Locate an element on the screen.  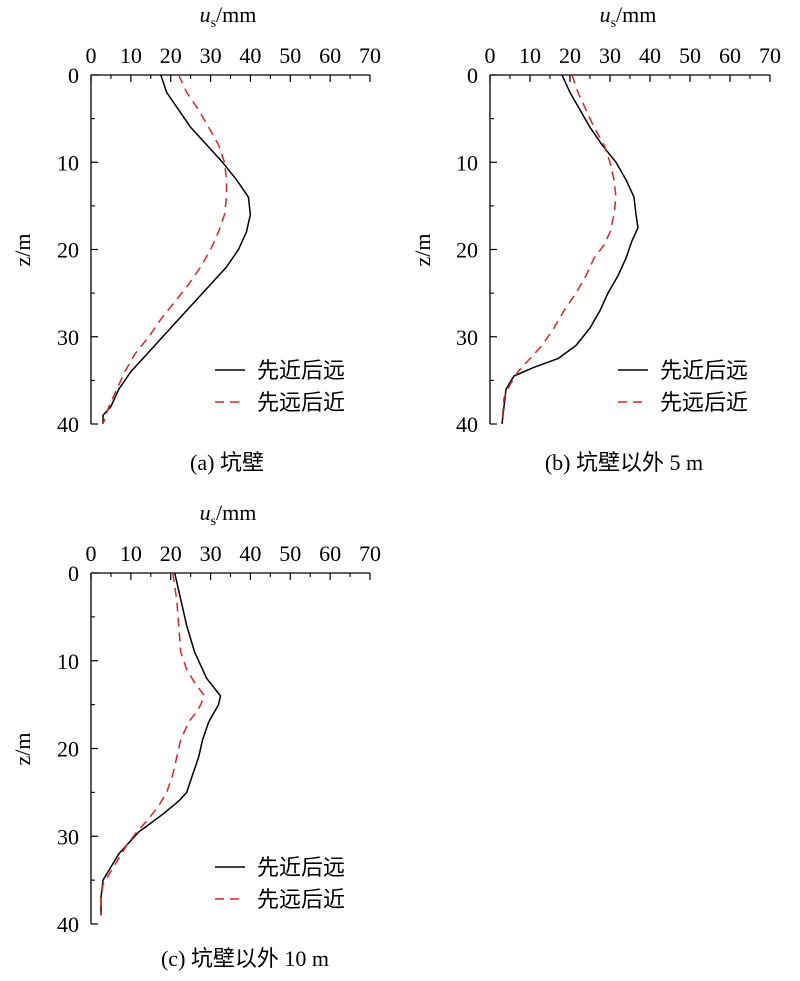
panel-caption: (a) 坑壁 is located at coordinates (227, 462).